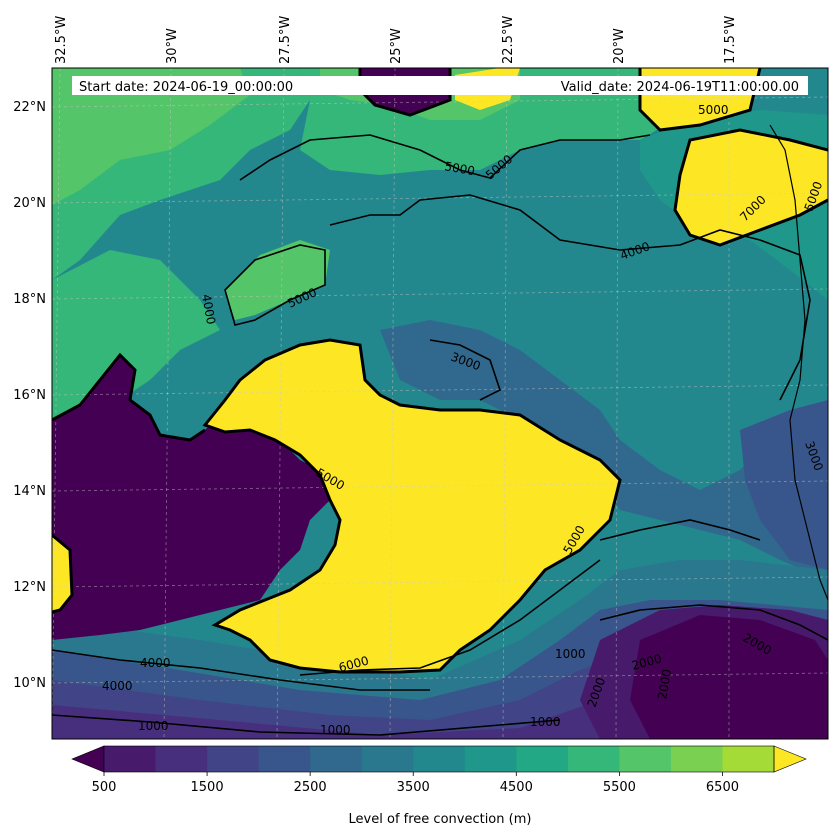 Image resolution: width=837 pixels, height=836 pixels. Describe the element at coordinates (664, 684) in the screenshot. I see `contour-label: 2000` at that location.